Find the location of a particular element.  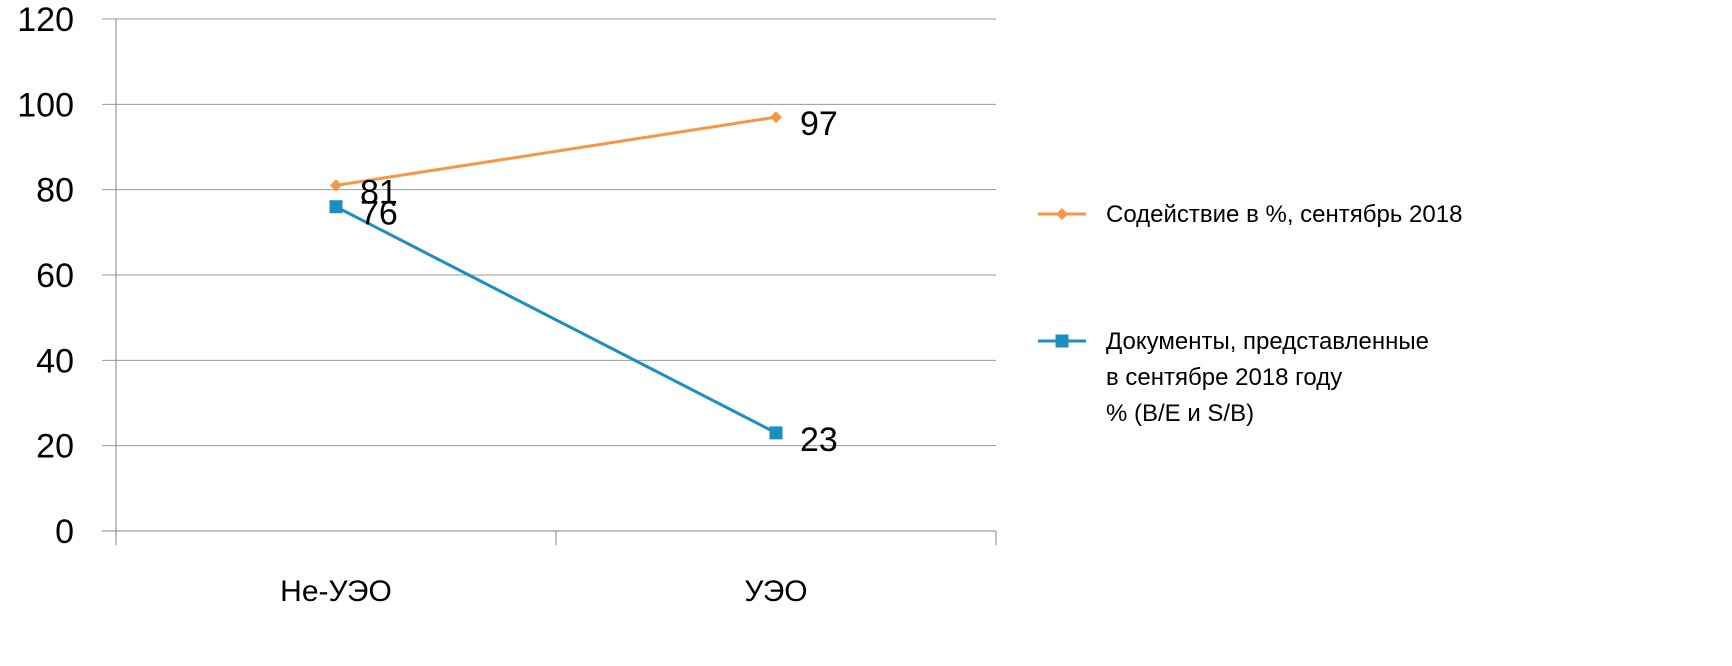

data-labels: 81 97 76 23 is located at coordinates (599, 282).